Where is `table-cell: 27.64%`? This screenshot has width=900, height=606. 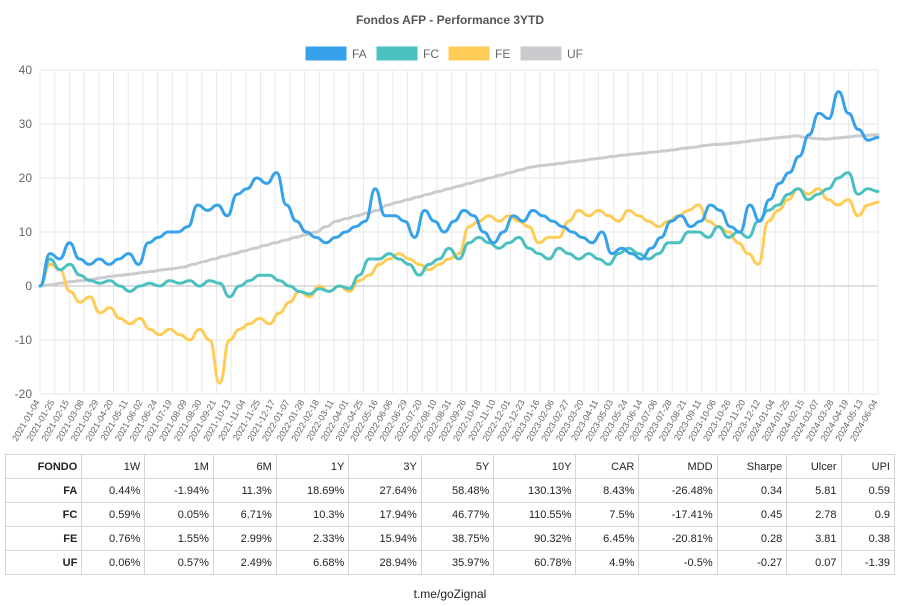 table-cell: 27.64% is located at coordinates (385, 490).